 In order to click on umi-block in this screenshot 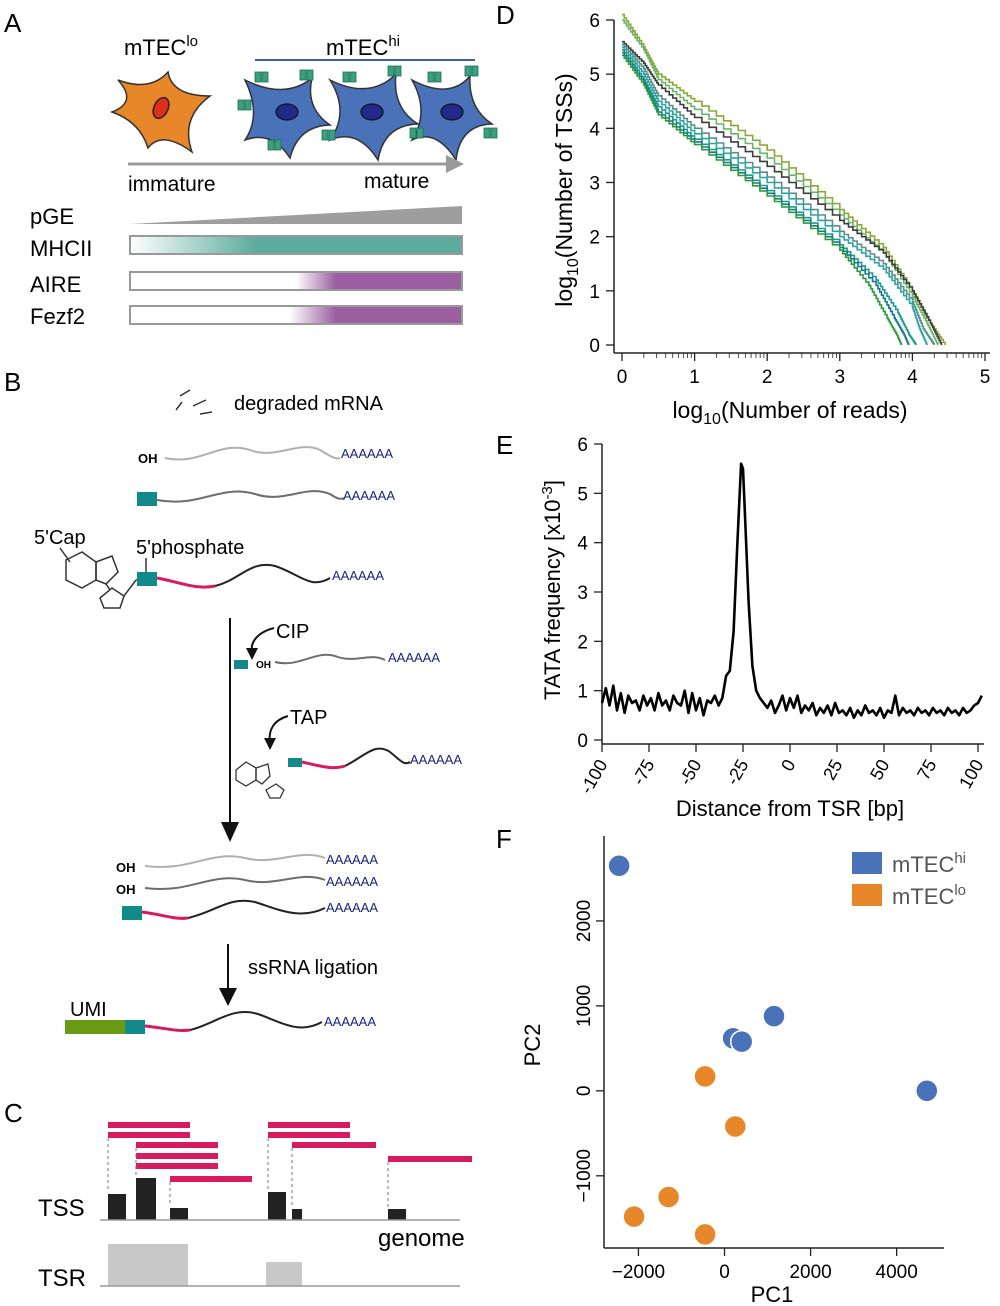, I will do `click(95, 1027)`.